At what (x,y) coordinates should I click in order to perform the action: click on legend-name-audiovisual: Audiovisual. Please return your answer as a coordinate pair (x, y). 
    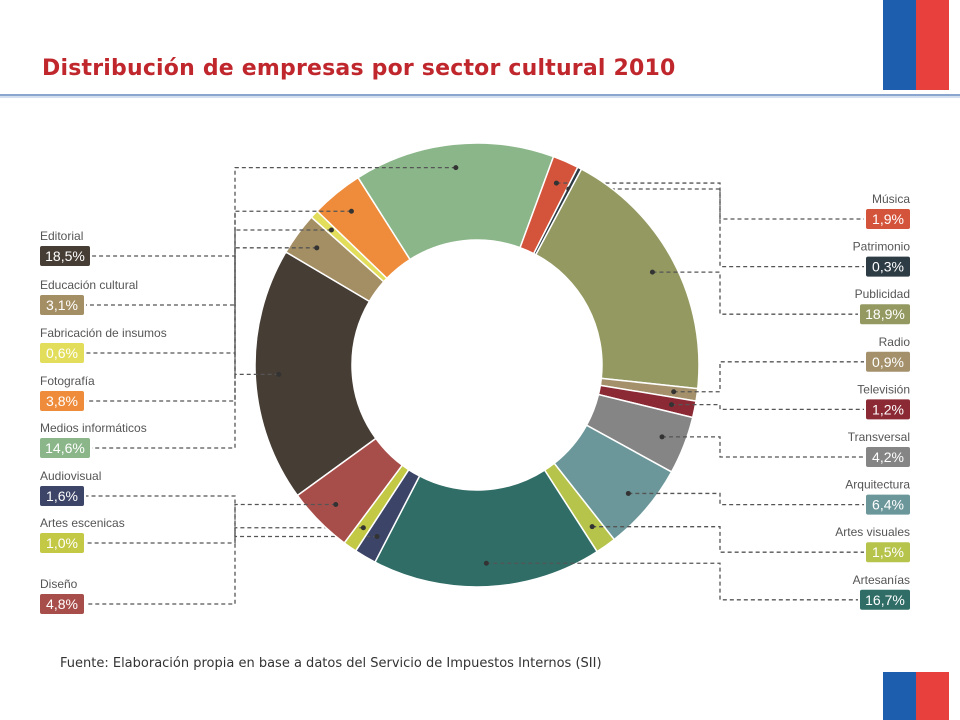
    Looking at the image, I should click on (70, 476).